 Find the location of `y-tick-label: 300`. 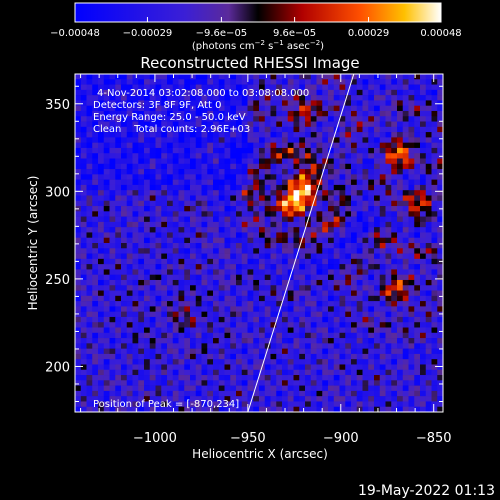

y-tick-label: 300 is located at coordinates (57, 192).